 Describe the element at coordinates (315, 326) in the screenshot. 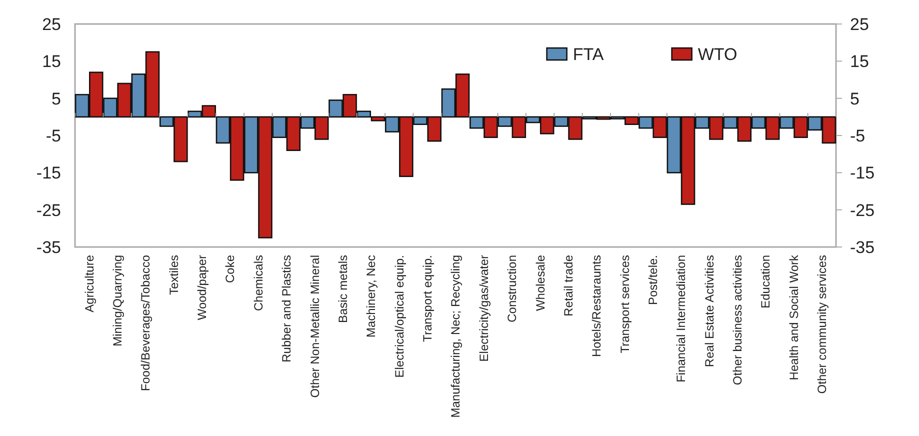

I see `x-tick-label: Other Non-Metallic Mineral` at that location.